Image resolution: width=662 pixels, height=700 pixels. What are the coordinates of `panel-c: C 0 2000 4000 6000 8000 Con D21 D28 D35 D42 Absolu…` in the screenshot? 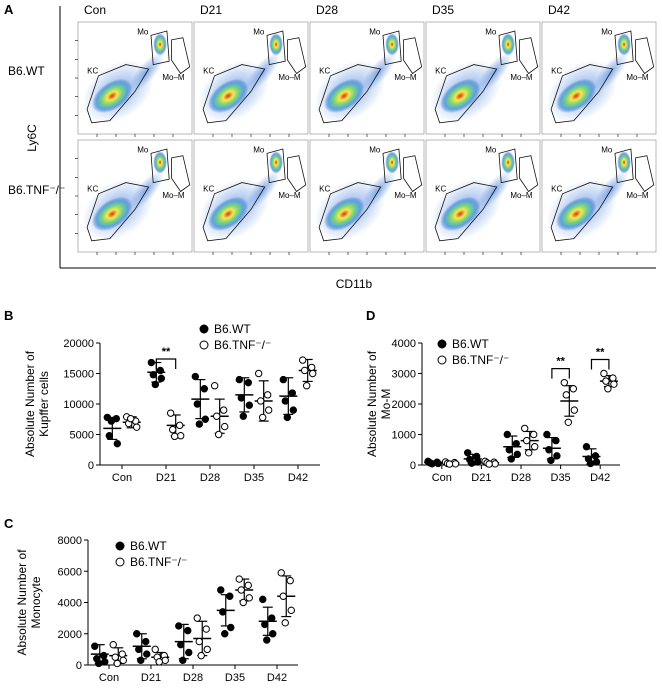 It's located at (151, 600).